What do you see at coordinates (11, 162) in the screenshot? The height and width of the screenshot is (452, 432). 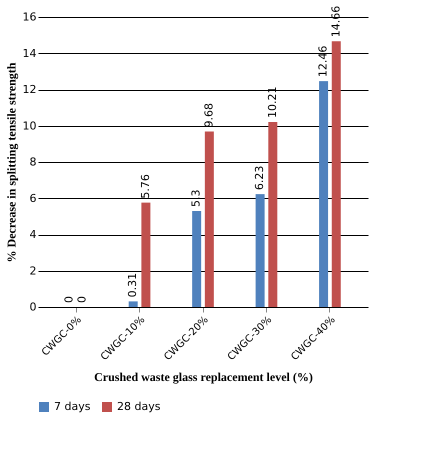 I see `y-axis-title: % Decrease in splitting tensile strength` at bounding box center [11, 162].